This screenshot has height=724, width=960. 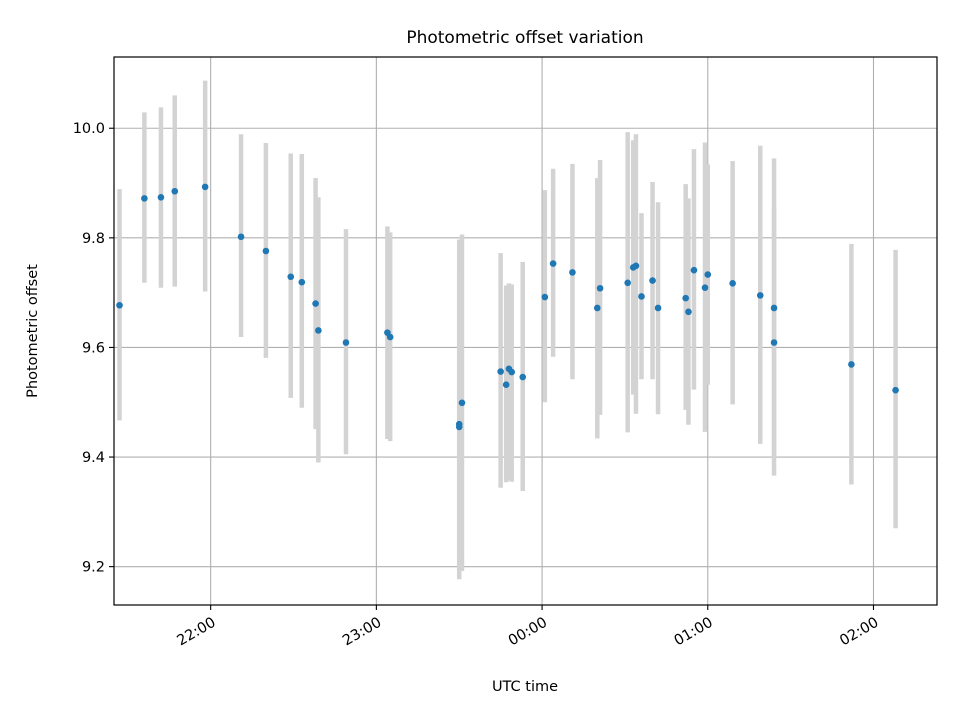 I want to click on y-tick-label: 9.6, so click(x=93, y=348).